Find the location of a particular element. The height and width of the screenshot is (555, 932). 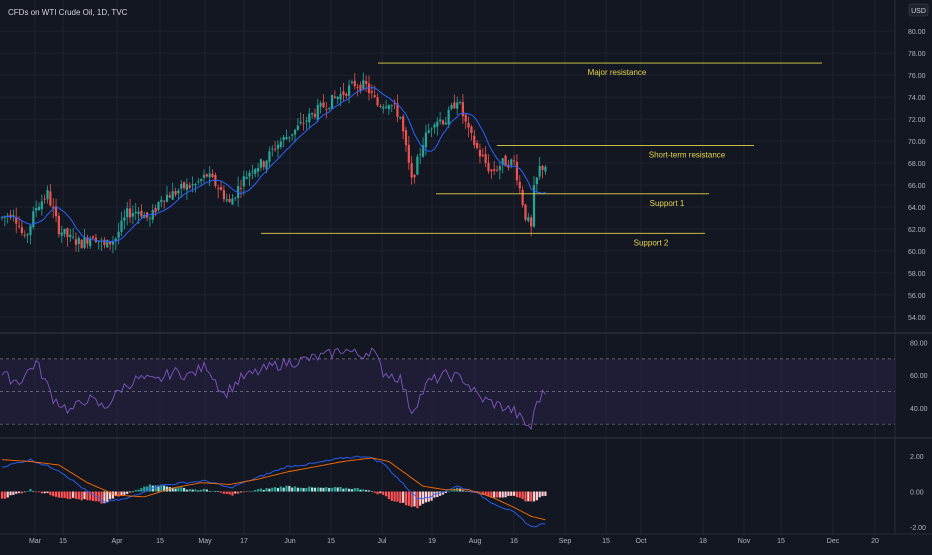

price-tick-label: 56.00 is located at coordinates (917, 296).